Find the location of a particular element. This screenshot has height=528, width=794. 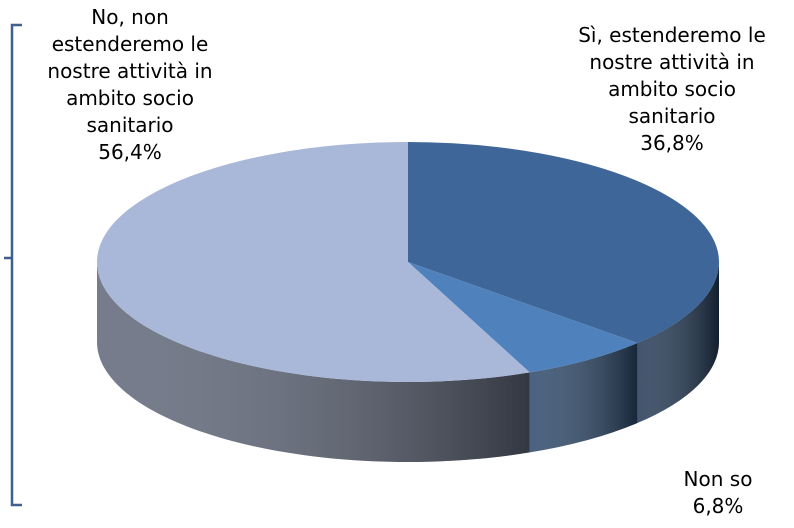

value-label: 6,8% is located at coordinates (718, 506).